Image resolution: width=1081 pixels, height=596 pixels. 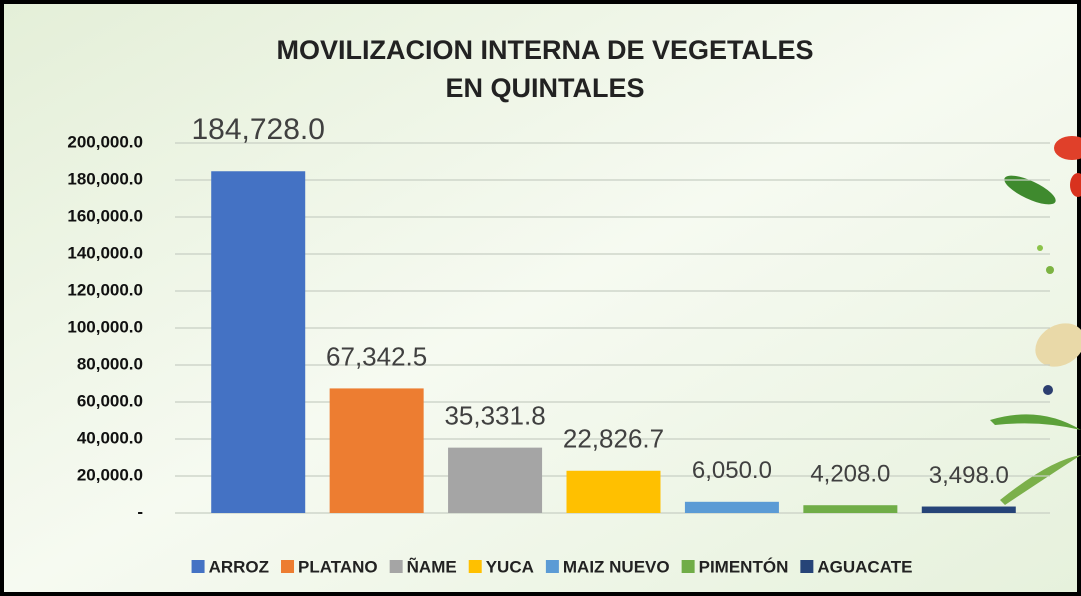 I want to click on y-tick-label: 200,000.0, so click(x=105, y=141).